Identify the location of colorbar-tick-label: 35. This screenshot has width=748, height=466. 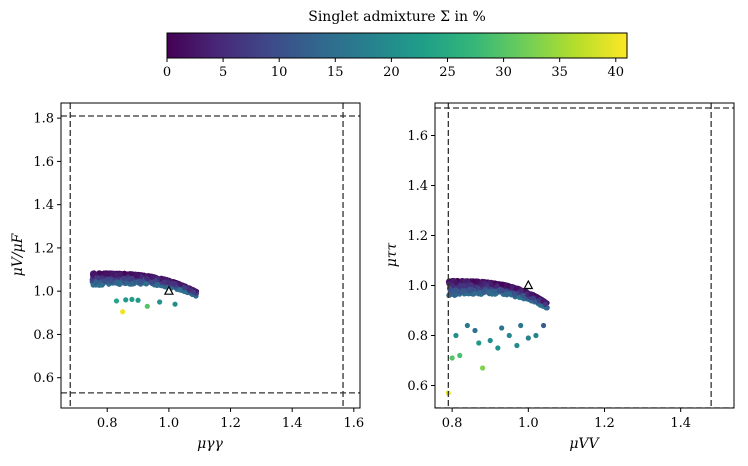
(559, 72).